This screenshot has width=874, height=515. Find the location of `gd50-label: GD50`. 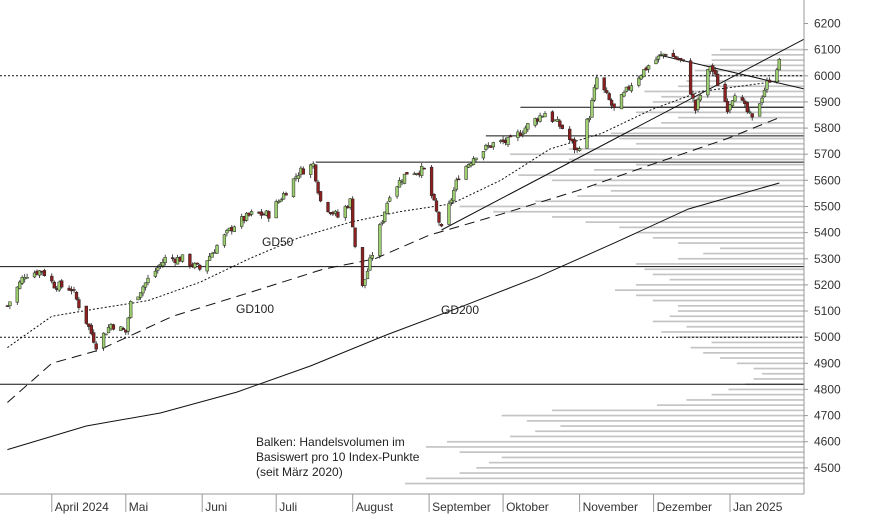

gd50-label: GD50 is located at coordinates (278, 242).